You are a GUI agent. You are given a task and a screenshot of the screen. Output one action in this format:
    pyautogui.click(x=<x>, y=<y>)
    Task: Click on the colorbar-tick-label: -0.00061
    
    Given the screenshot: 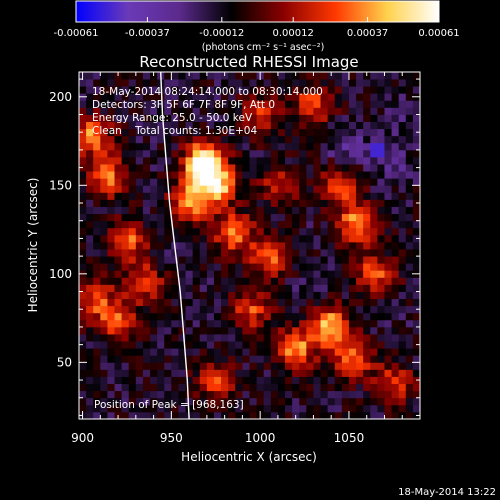 What is the action you would take?
    pyautogui.click(x=76, y=33)
    